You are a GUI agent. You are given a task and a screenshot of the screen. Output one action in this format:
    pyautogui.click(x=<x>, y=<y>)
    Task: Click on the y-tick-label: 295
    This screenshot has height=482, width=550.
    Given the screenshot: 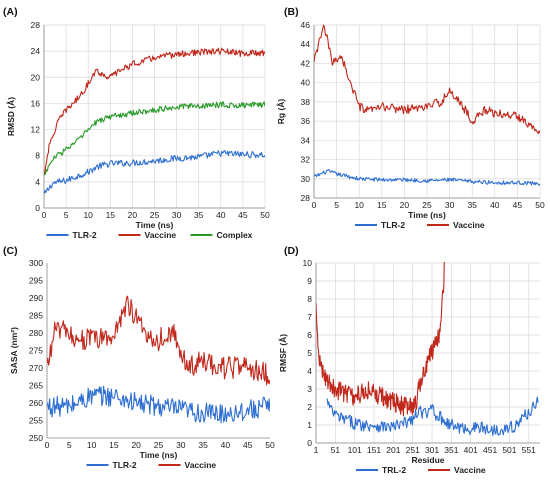 What is the action you would take?
    pyautogui.click(x=36, y=281)
    